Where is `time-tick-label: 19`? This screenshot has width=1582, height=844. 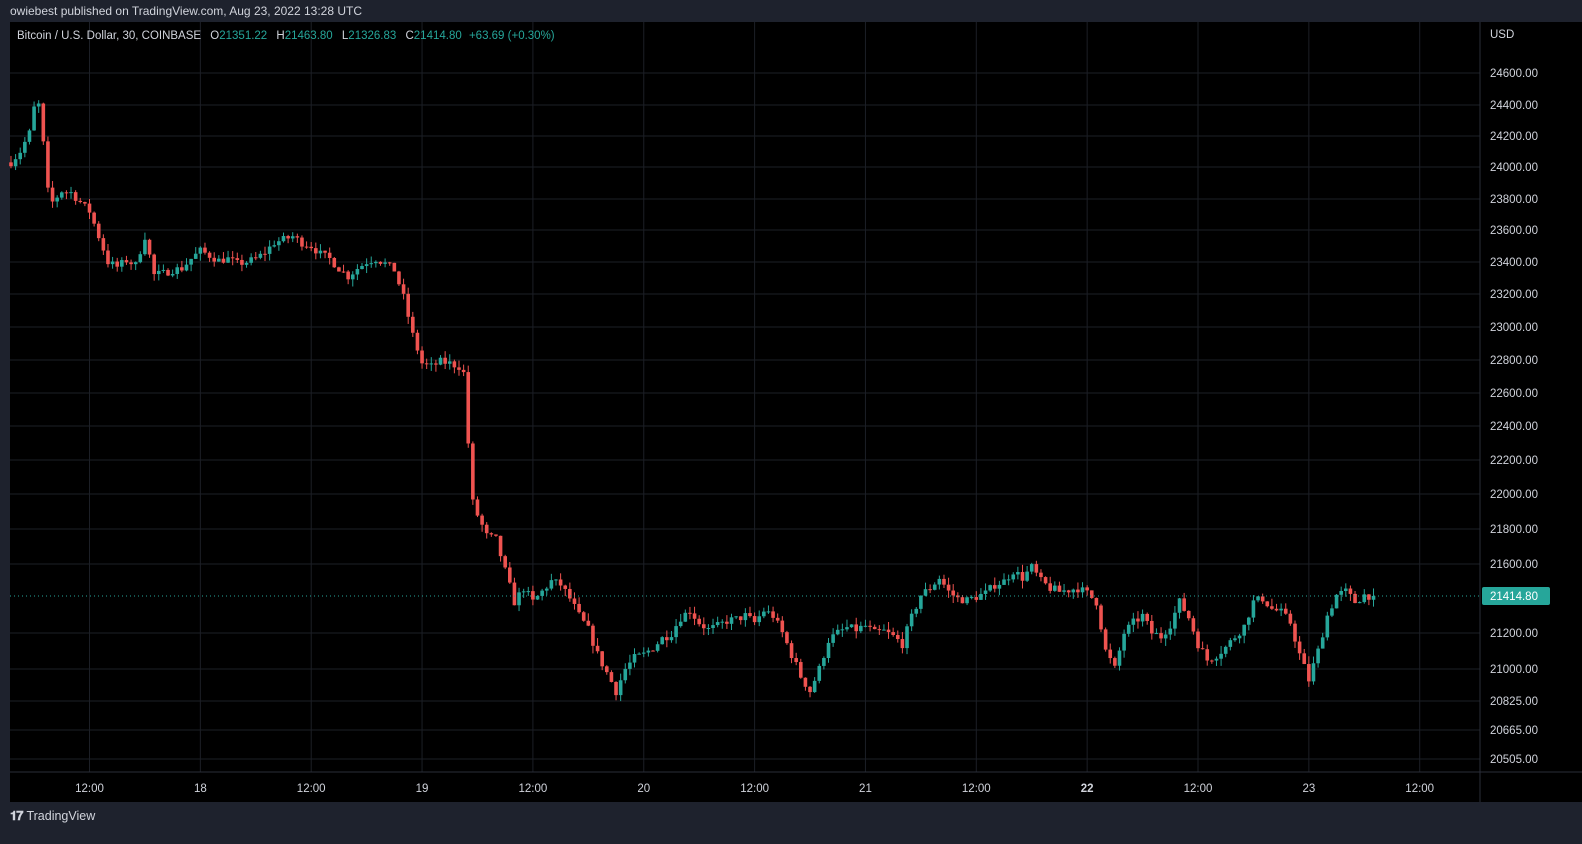
time-tick-label: 19 is located at coordinates (422, 789).